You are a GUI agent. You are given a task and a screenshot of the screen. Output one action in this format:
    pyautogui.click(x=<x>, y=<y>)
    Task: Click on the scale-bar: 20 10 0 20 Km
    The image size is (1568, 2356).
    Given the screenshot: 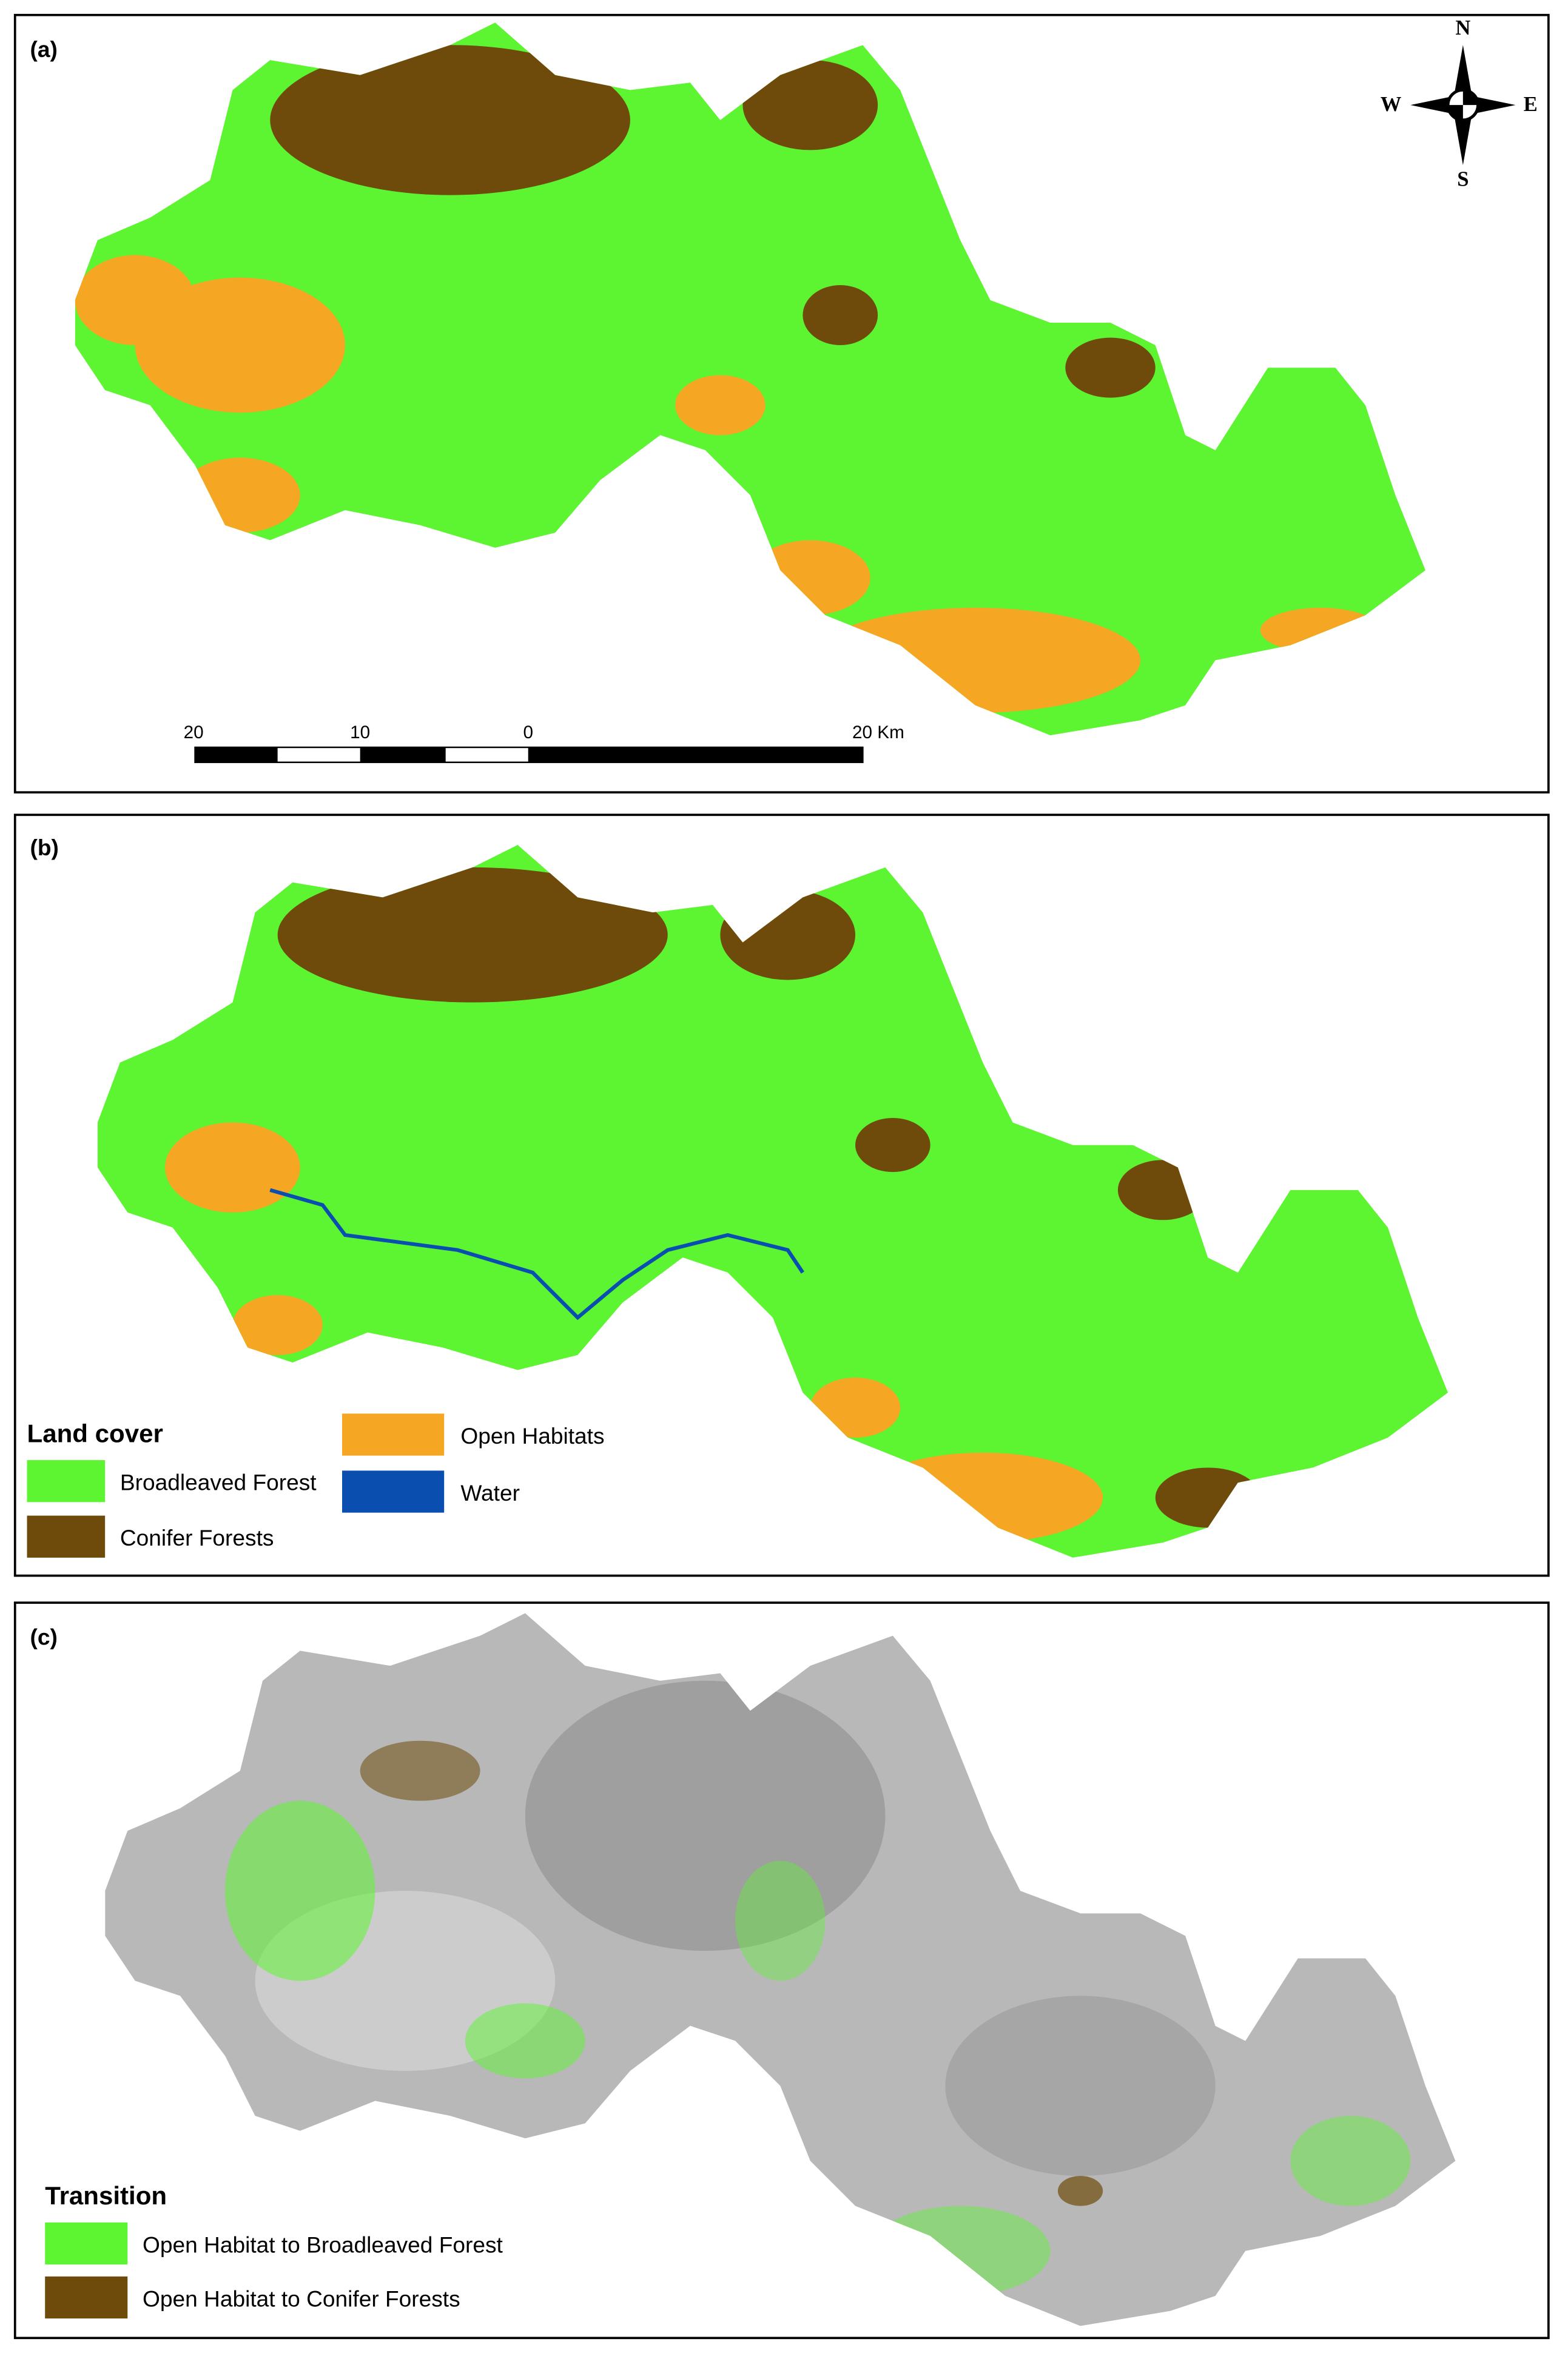 What is the action you would take?
    pyautogui.click(x=544, y=742)
    